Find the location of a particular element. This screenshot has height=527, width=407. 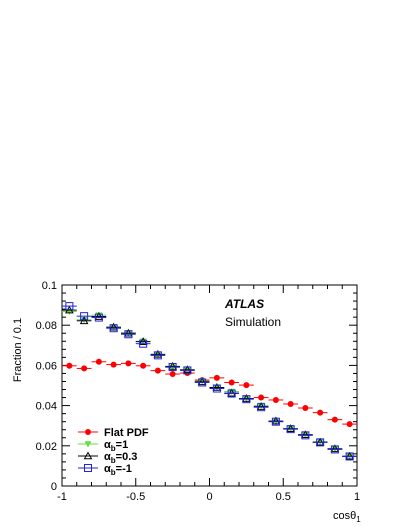

y-tick-label: 0 is located at coordinates (54, 487).